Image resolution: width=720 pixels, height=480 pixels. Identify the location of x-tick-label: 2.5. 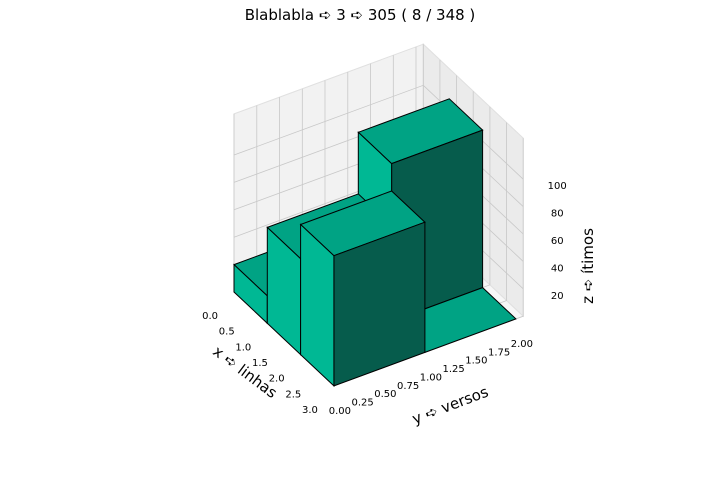
(293, 394).